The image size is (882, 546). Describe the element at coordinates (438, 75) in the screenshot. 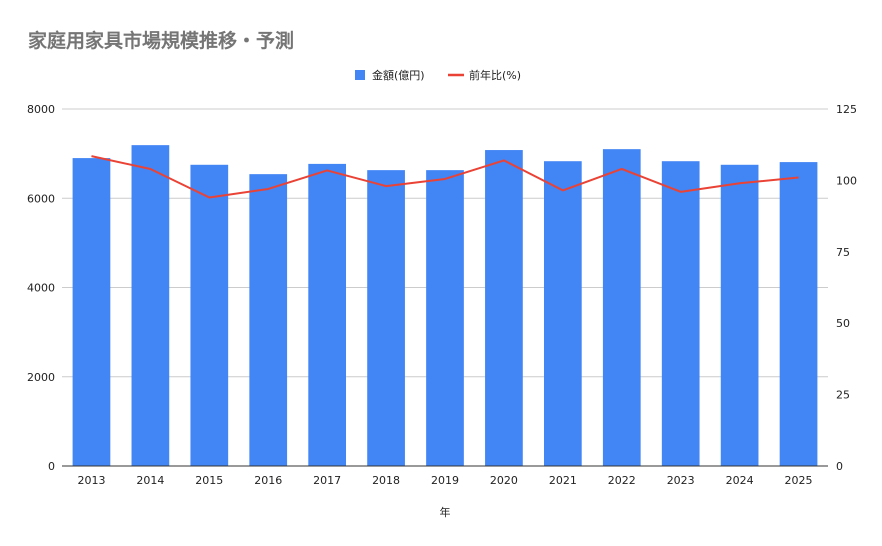

I see `legend: 金額(億円) 前年比(%)` at that location.